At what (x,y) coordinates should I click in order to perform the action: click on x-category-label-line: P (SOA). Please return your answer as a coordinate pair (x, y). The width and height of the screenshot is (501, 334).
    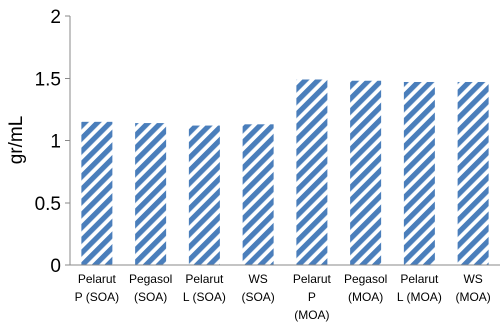
    Looking at the image, I should click on (97, 297).